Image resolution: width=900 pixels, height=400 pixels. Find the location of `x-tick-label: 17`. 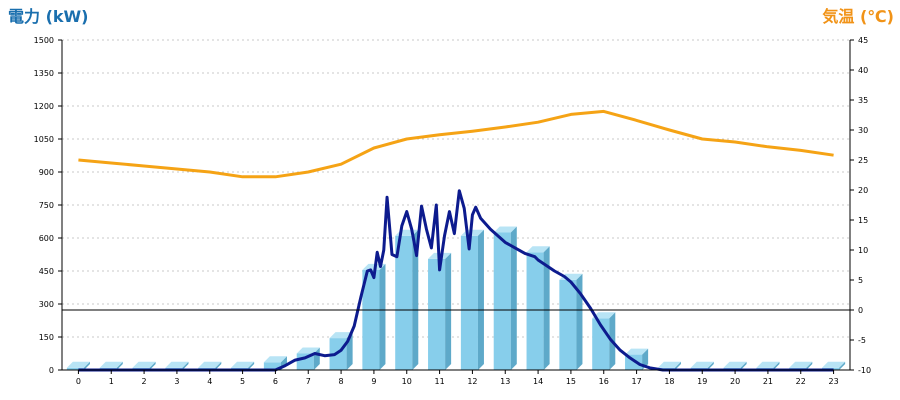

x-tick-label: 17 is located at coordinates (636, 381).